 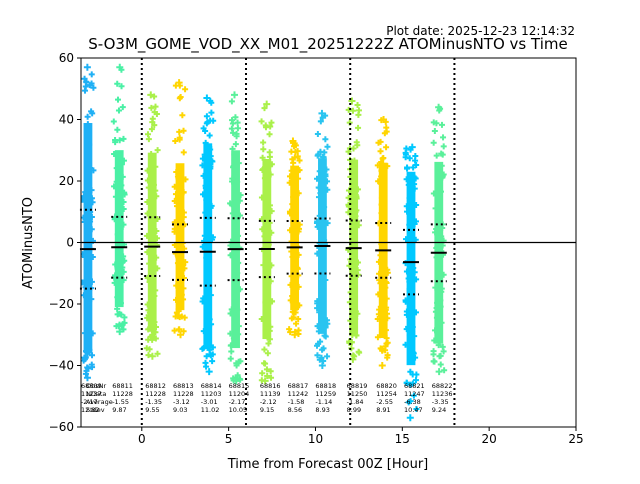 I want to click on stat-obs-nr: 68811, so click(x=122, y=386).